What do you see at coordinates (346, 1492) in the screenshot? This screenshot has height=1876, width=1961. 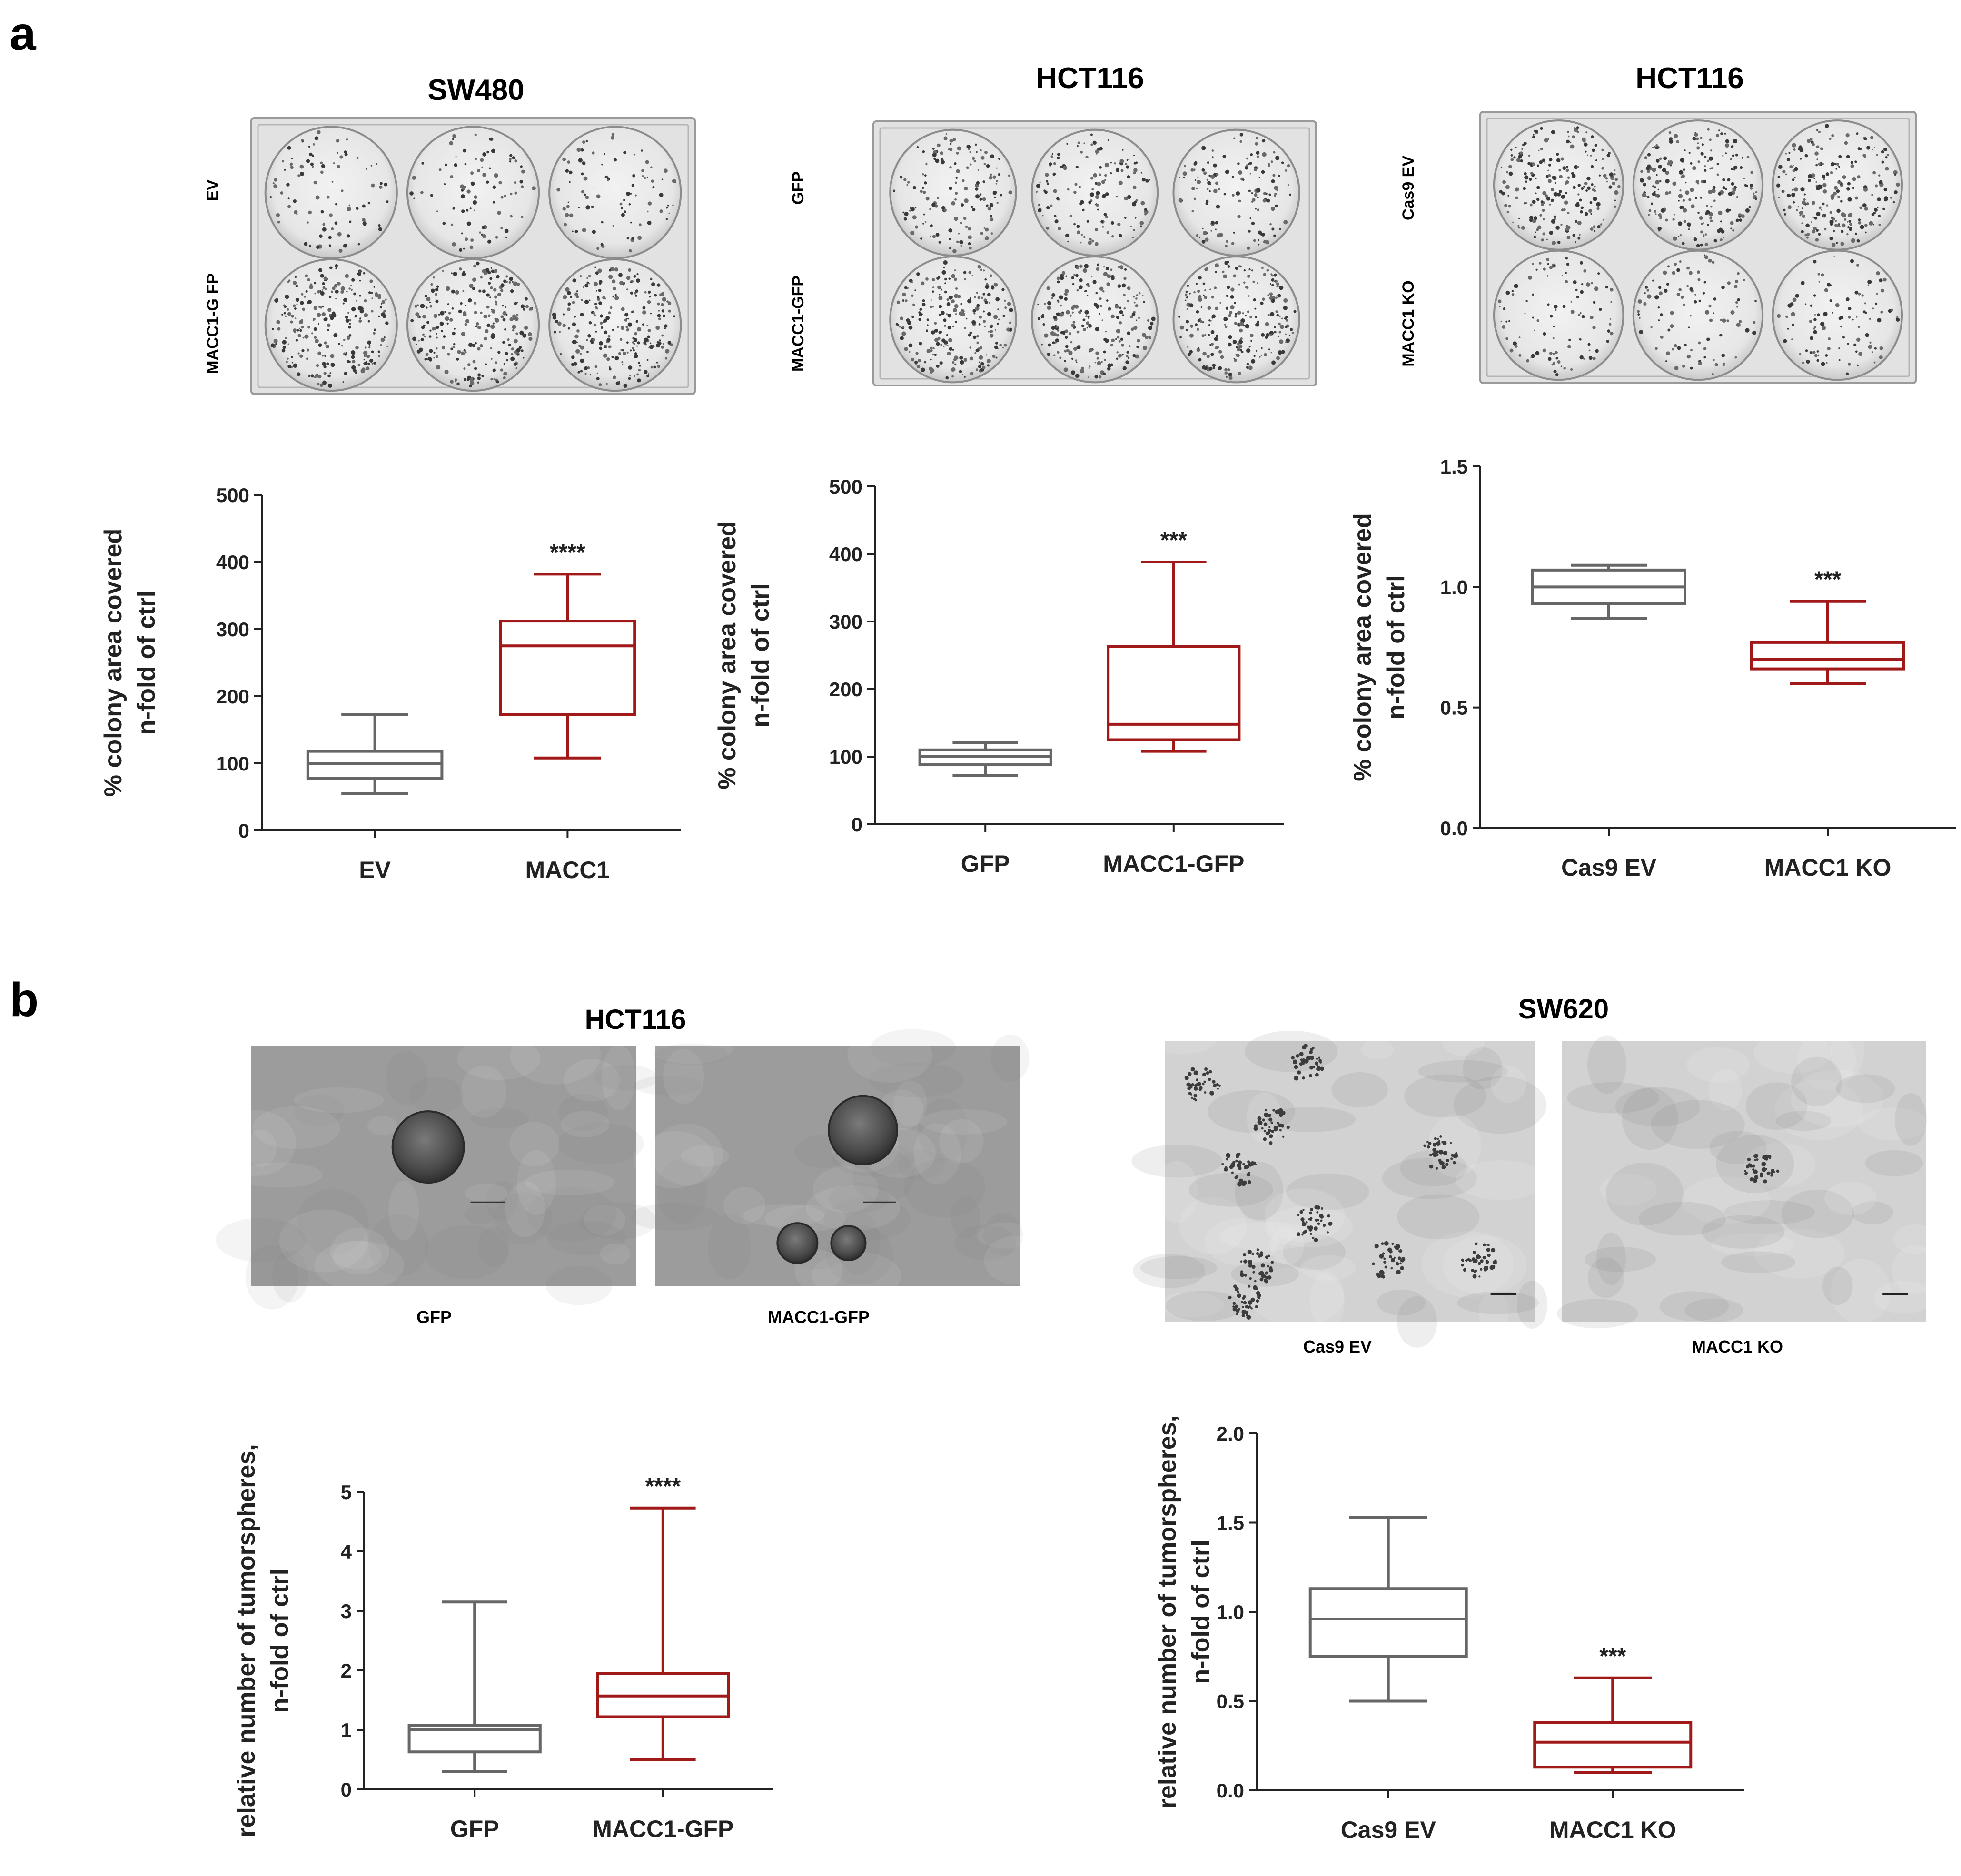 I see `y-tick-label: 5` at bounding box center [346, 1492].